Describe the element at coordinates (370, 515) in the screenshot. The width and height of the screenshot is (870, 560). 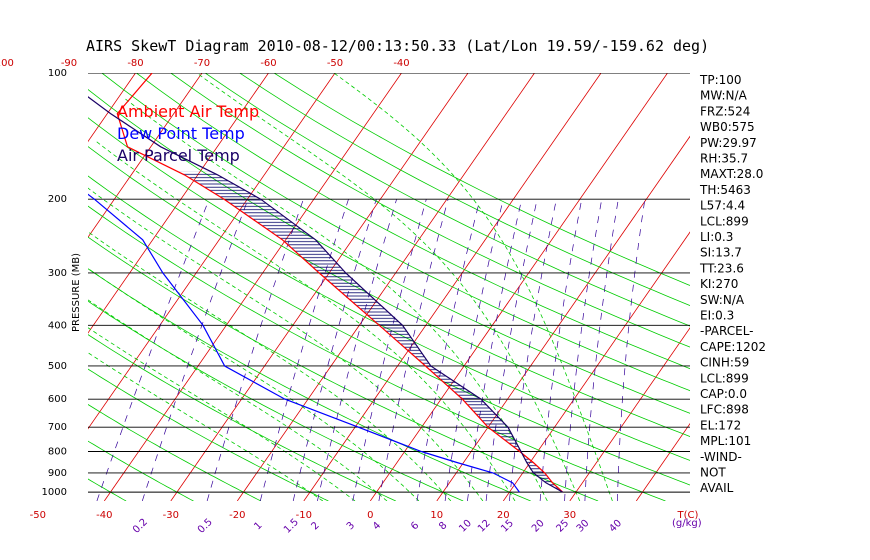
I see `bottom-temp-tick-label: 0` at that location.